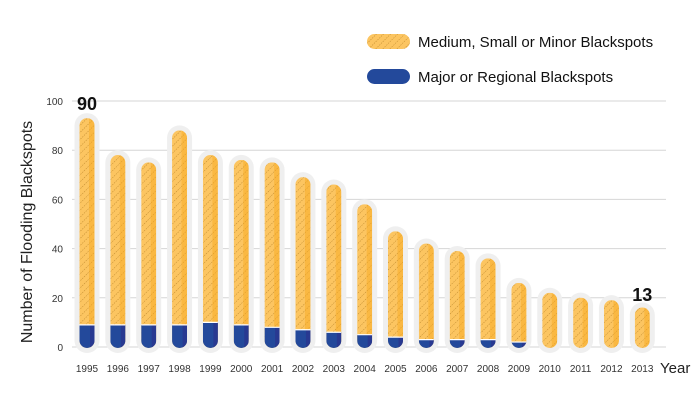 Image resolution: width=700 pixels, height=411 pixels. Describe the element at coordinates (58, 151) in the screenshot. I see `y-tick-label: 80` at that location.